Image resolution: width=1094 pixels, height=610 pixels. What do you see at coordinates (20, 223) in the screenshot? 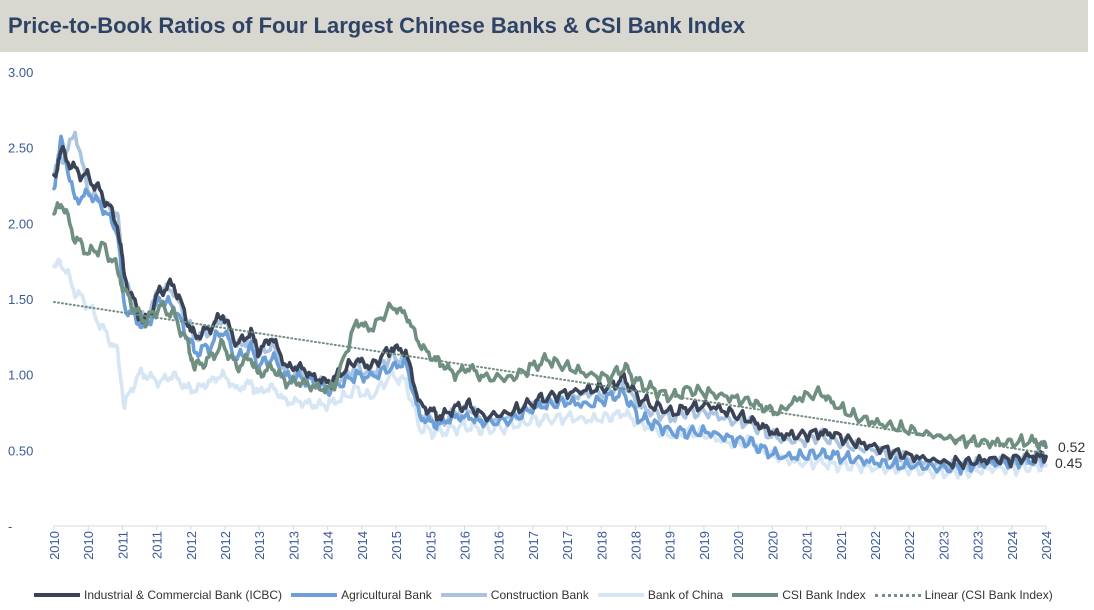
I see `y-tick-label: 2.00` at bounding box center [20, 223].